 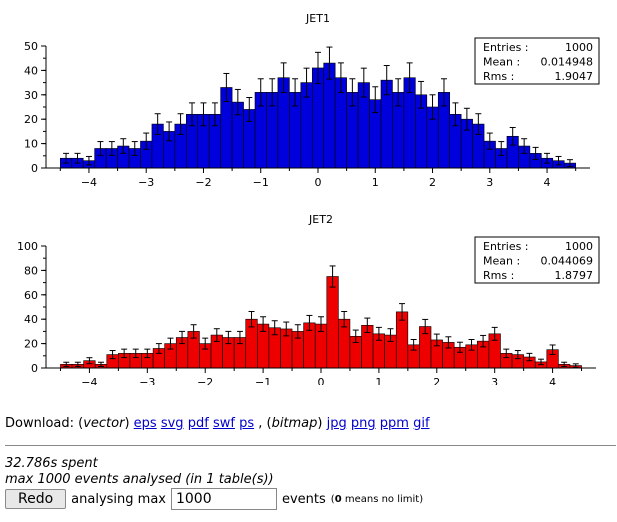 I want to click on stats-rms-value: 1.8797, so click(x=574, y=275).